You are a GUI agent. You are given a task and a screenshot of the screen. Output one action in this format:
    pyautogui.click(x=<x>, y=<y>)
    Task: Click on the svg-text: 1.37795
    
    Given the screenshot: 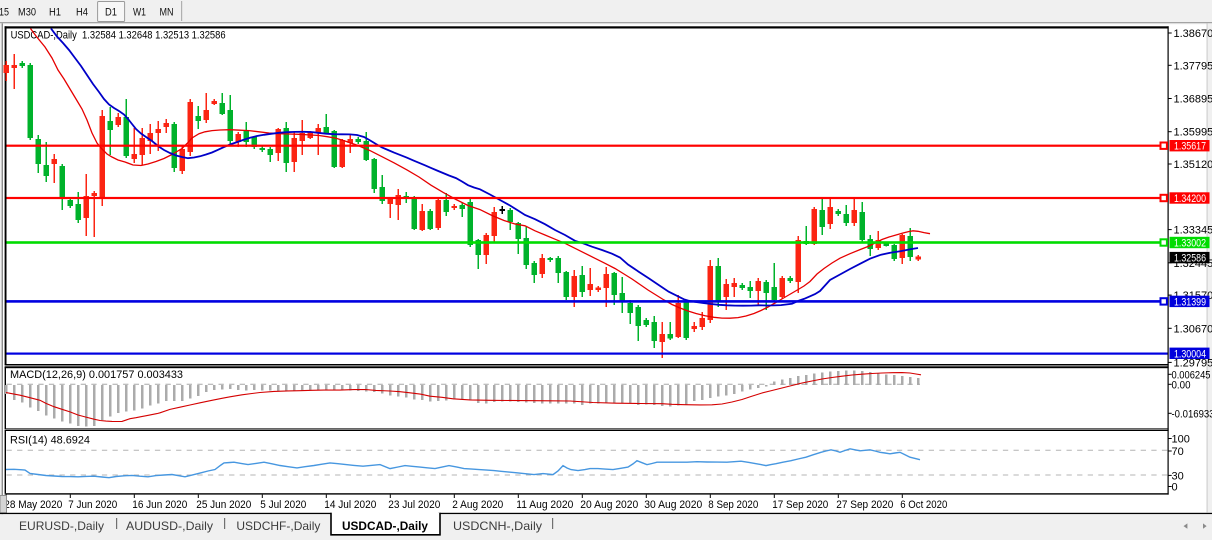 What is the action you would take?
    pyautogui.click(x=1193, y=66)
    